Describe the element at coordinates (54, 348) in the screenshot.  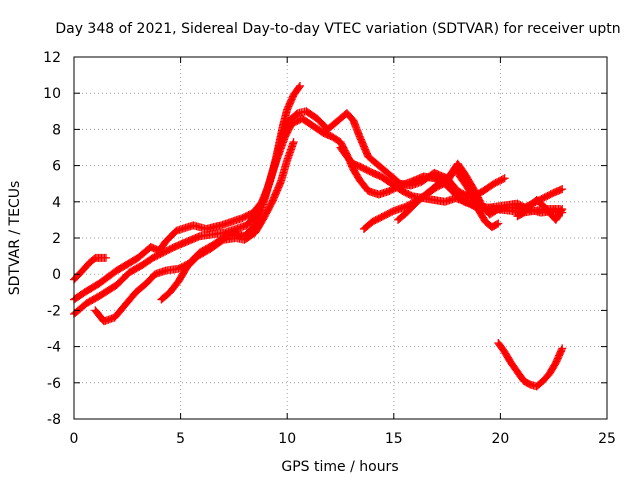
I see `y-tick-label: -4` at that location.